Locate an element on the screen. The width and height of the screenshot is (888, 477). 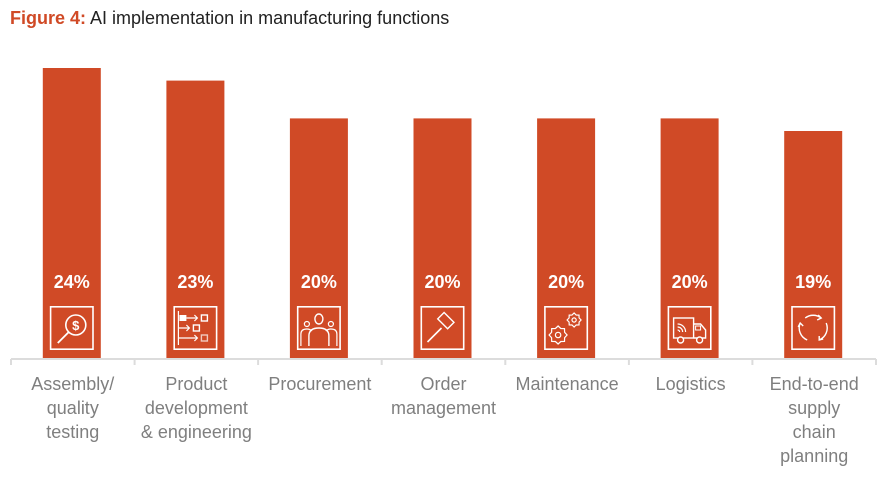
value-label: 23% is located at coordinates (195, 282).